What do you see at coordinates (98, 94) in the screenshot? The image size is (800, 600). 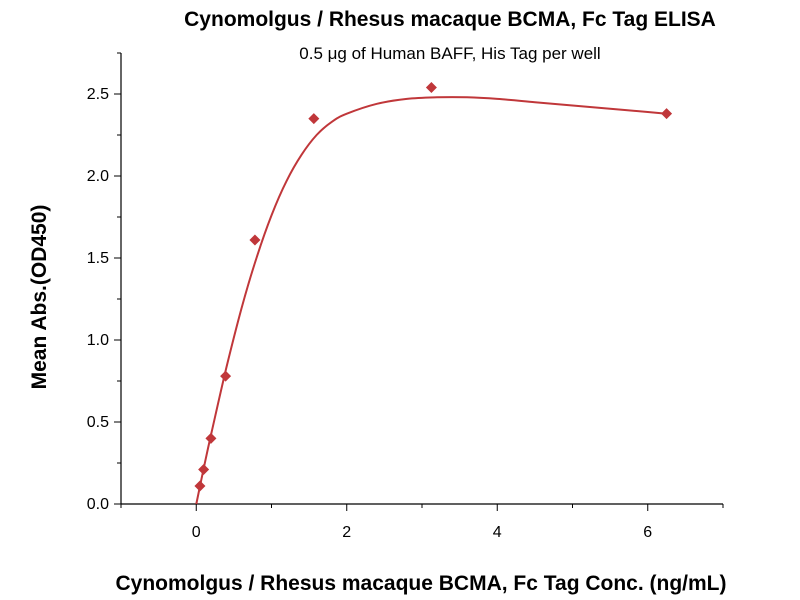 I see `y-tick-label: 2.5` at bounding box center [98, 94].